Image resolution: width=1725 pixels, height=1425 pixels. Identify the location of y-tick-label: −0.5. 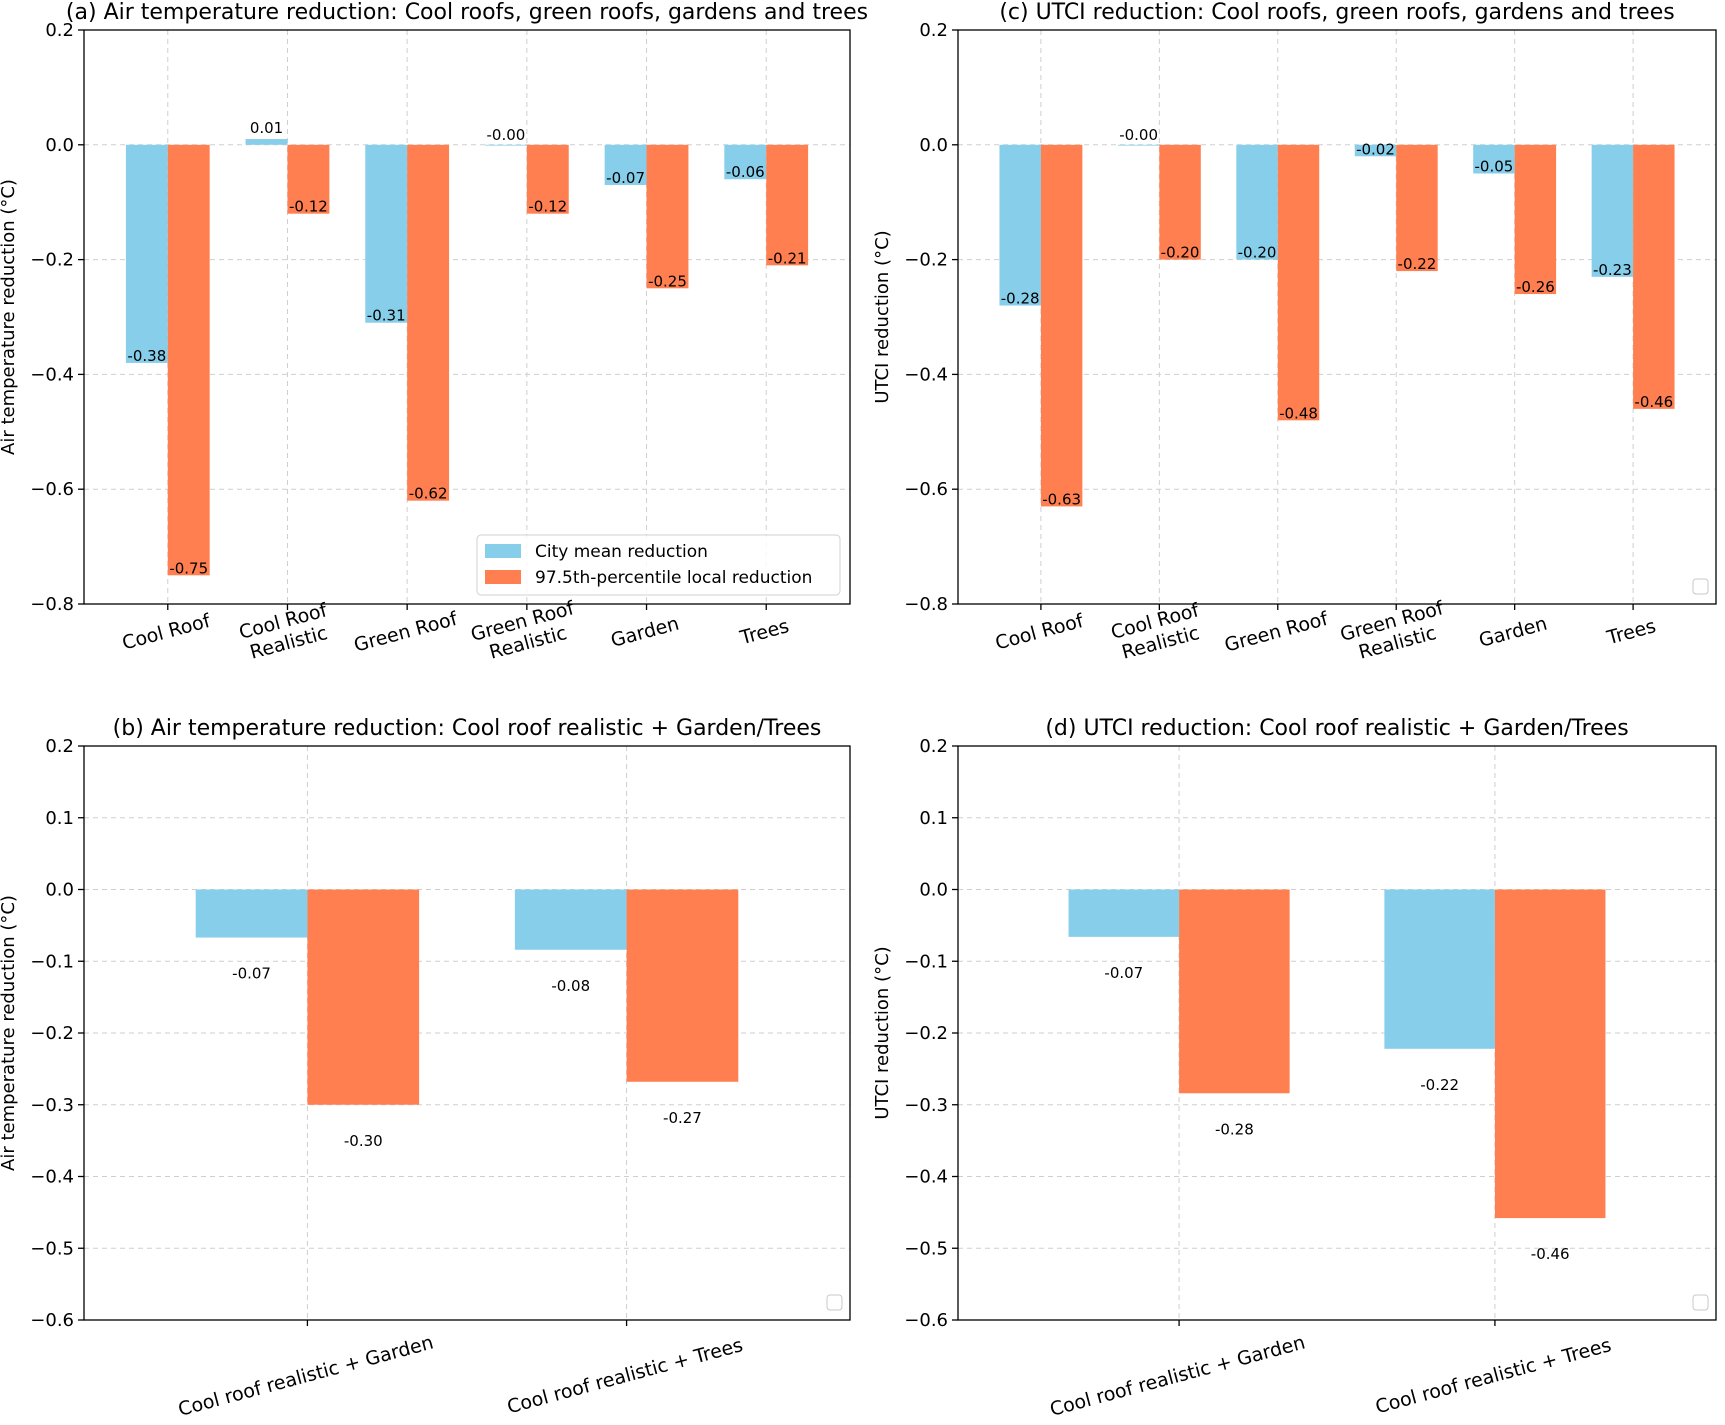
(926, 1248).